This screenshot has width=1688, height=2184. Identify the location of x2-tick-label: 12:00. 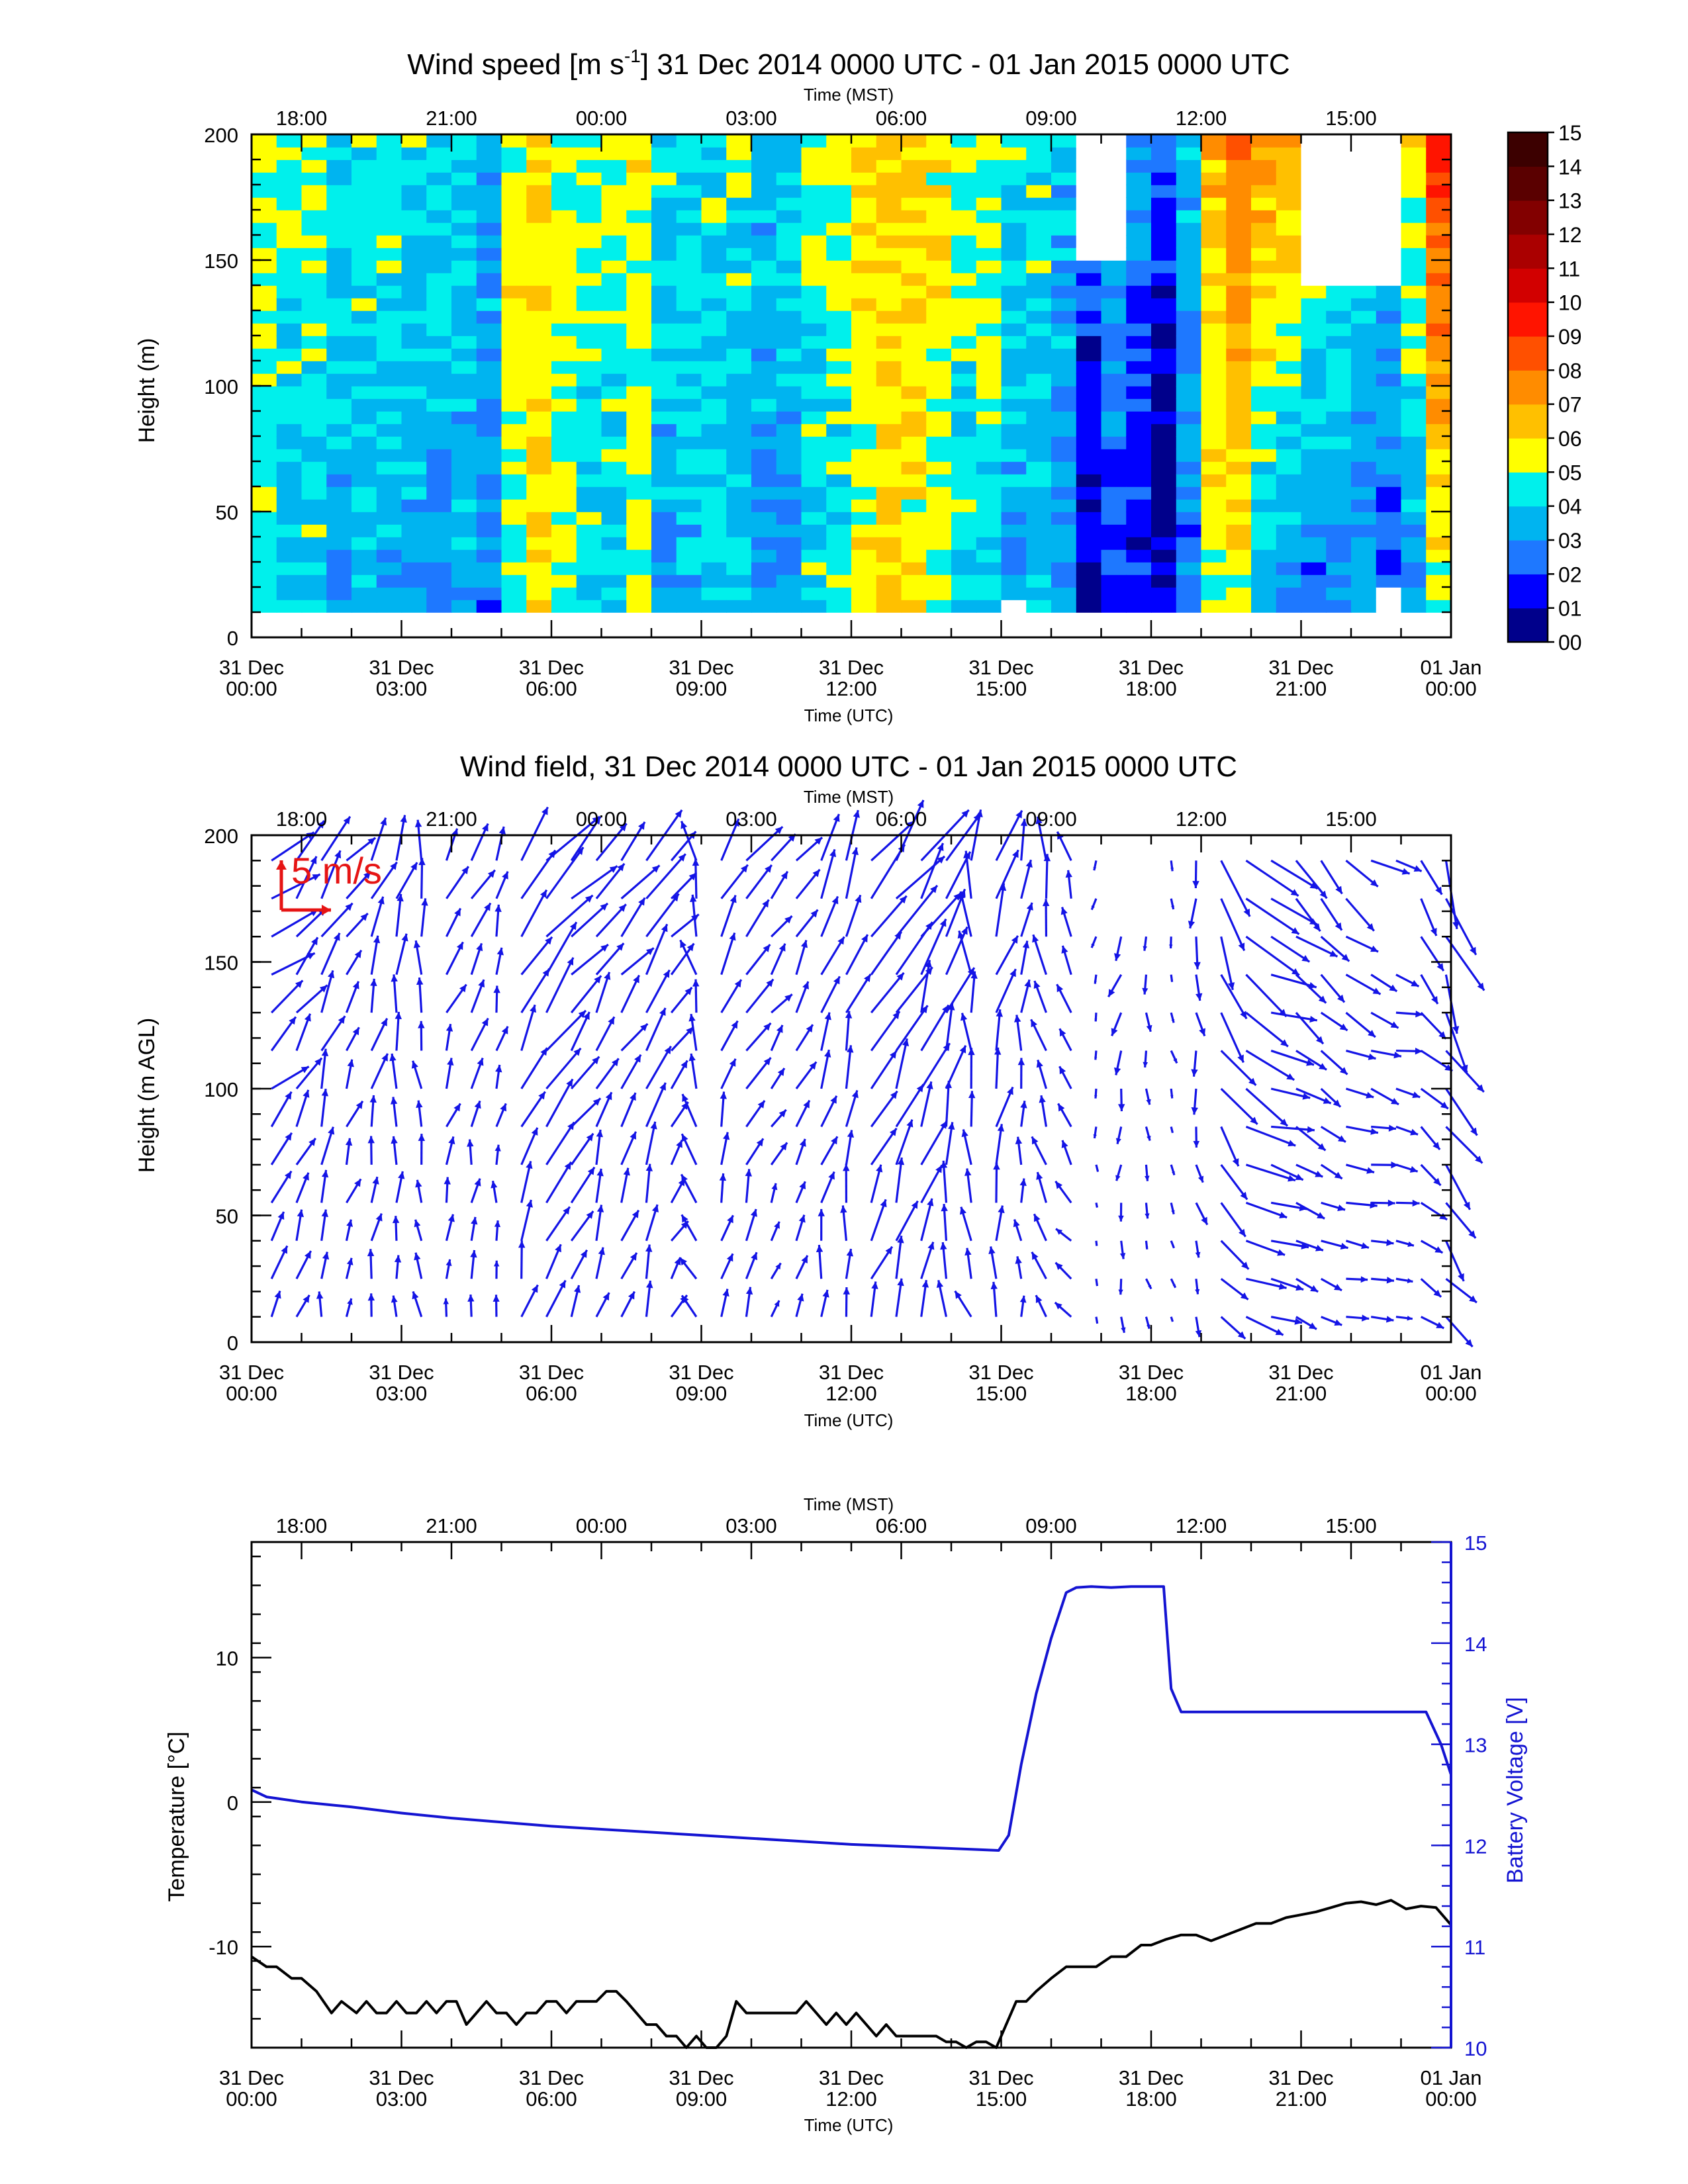
(1201, 1525).